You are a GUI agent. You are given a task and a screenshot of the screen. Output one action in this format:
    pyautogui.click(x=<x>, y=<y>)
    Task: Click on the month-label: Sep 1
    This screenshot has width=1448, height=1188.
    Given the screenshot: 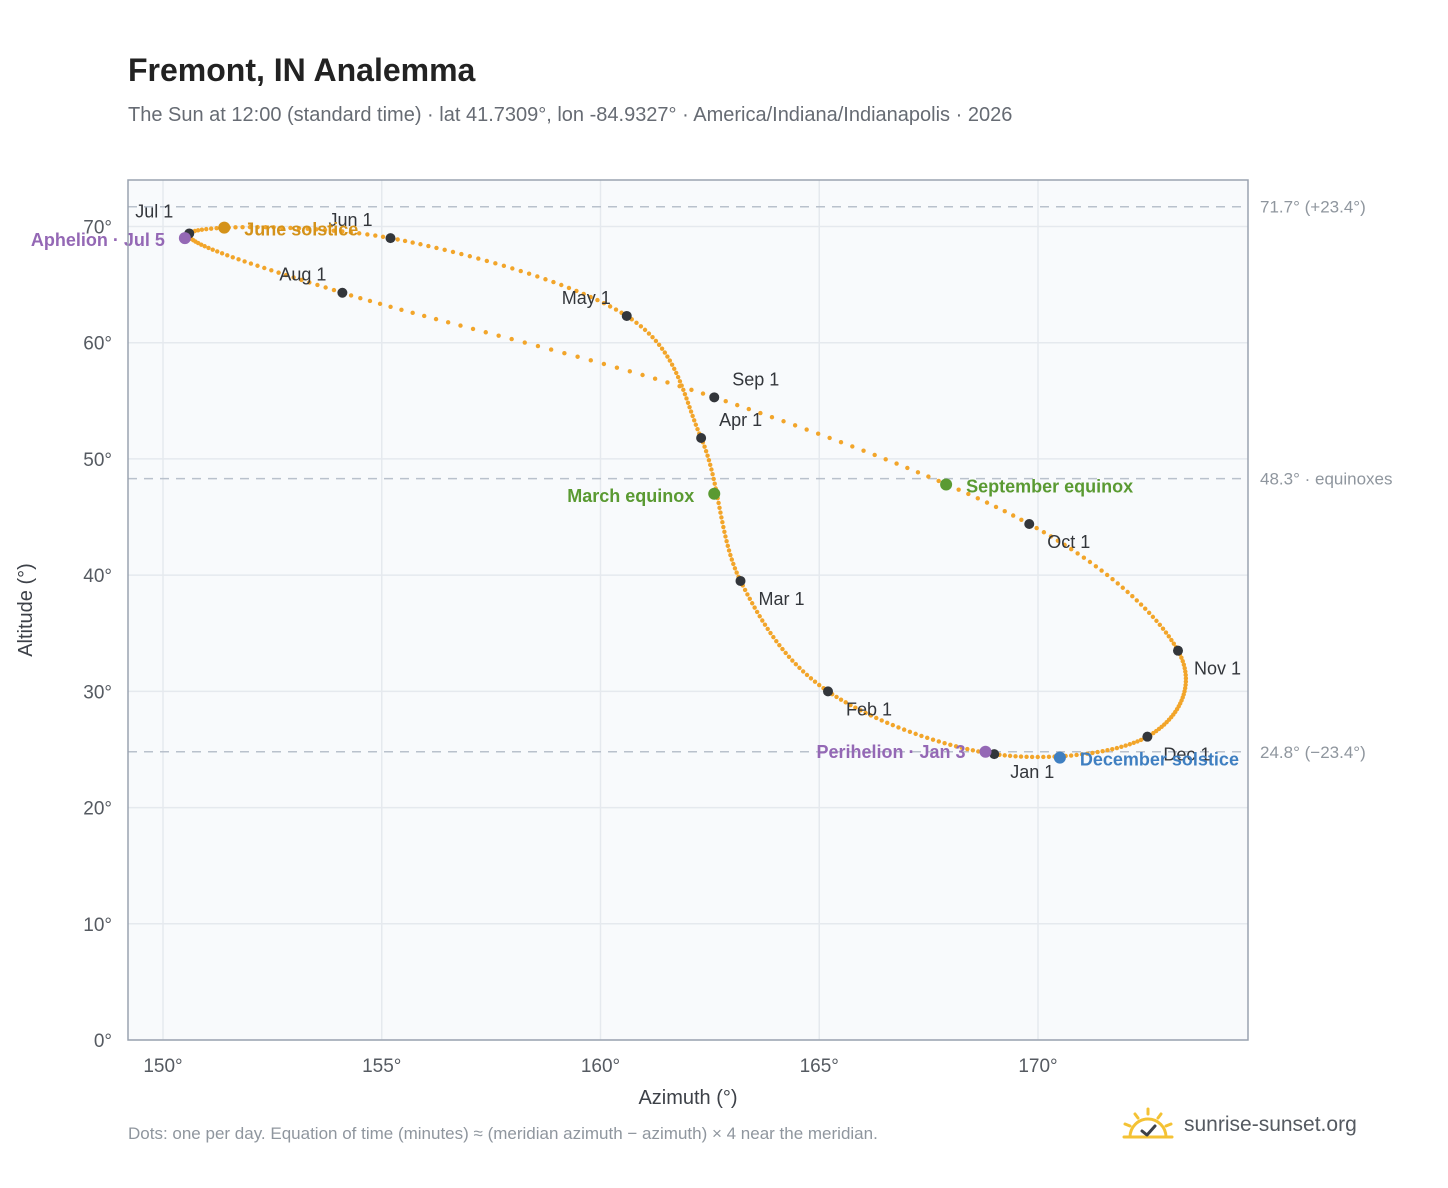 What is the action you would take?
    pyautogui.click(x=755, y=379)
    